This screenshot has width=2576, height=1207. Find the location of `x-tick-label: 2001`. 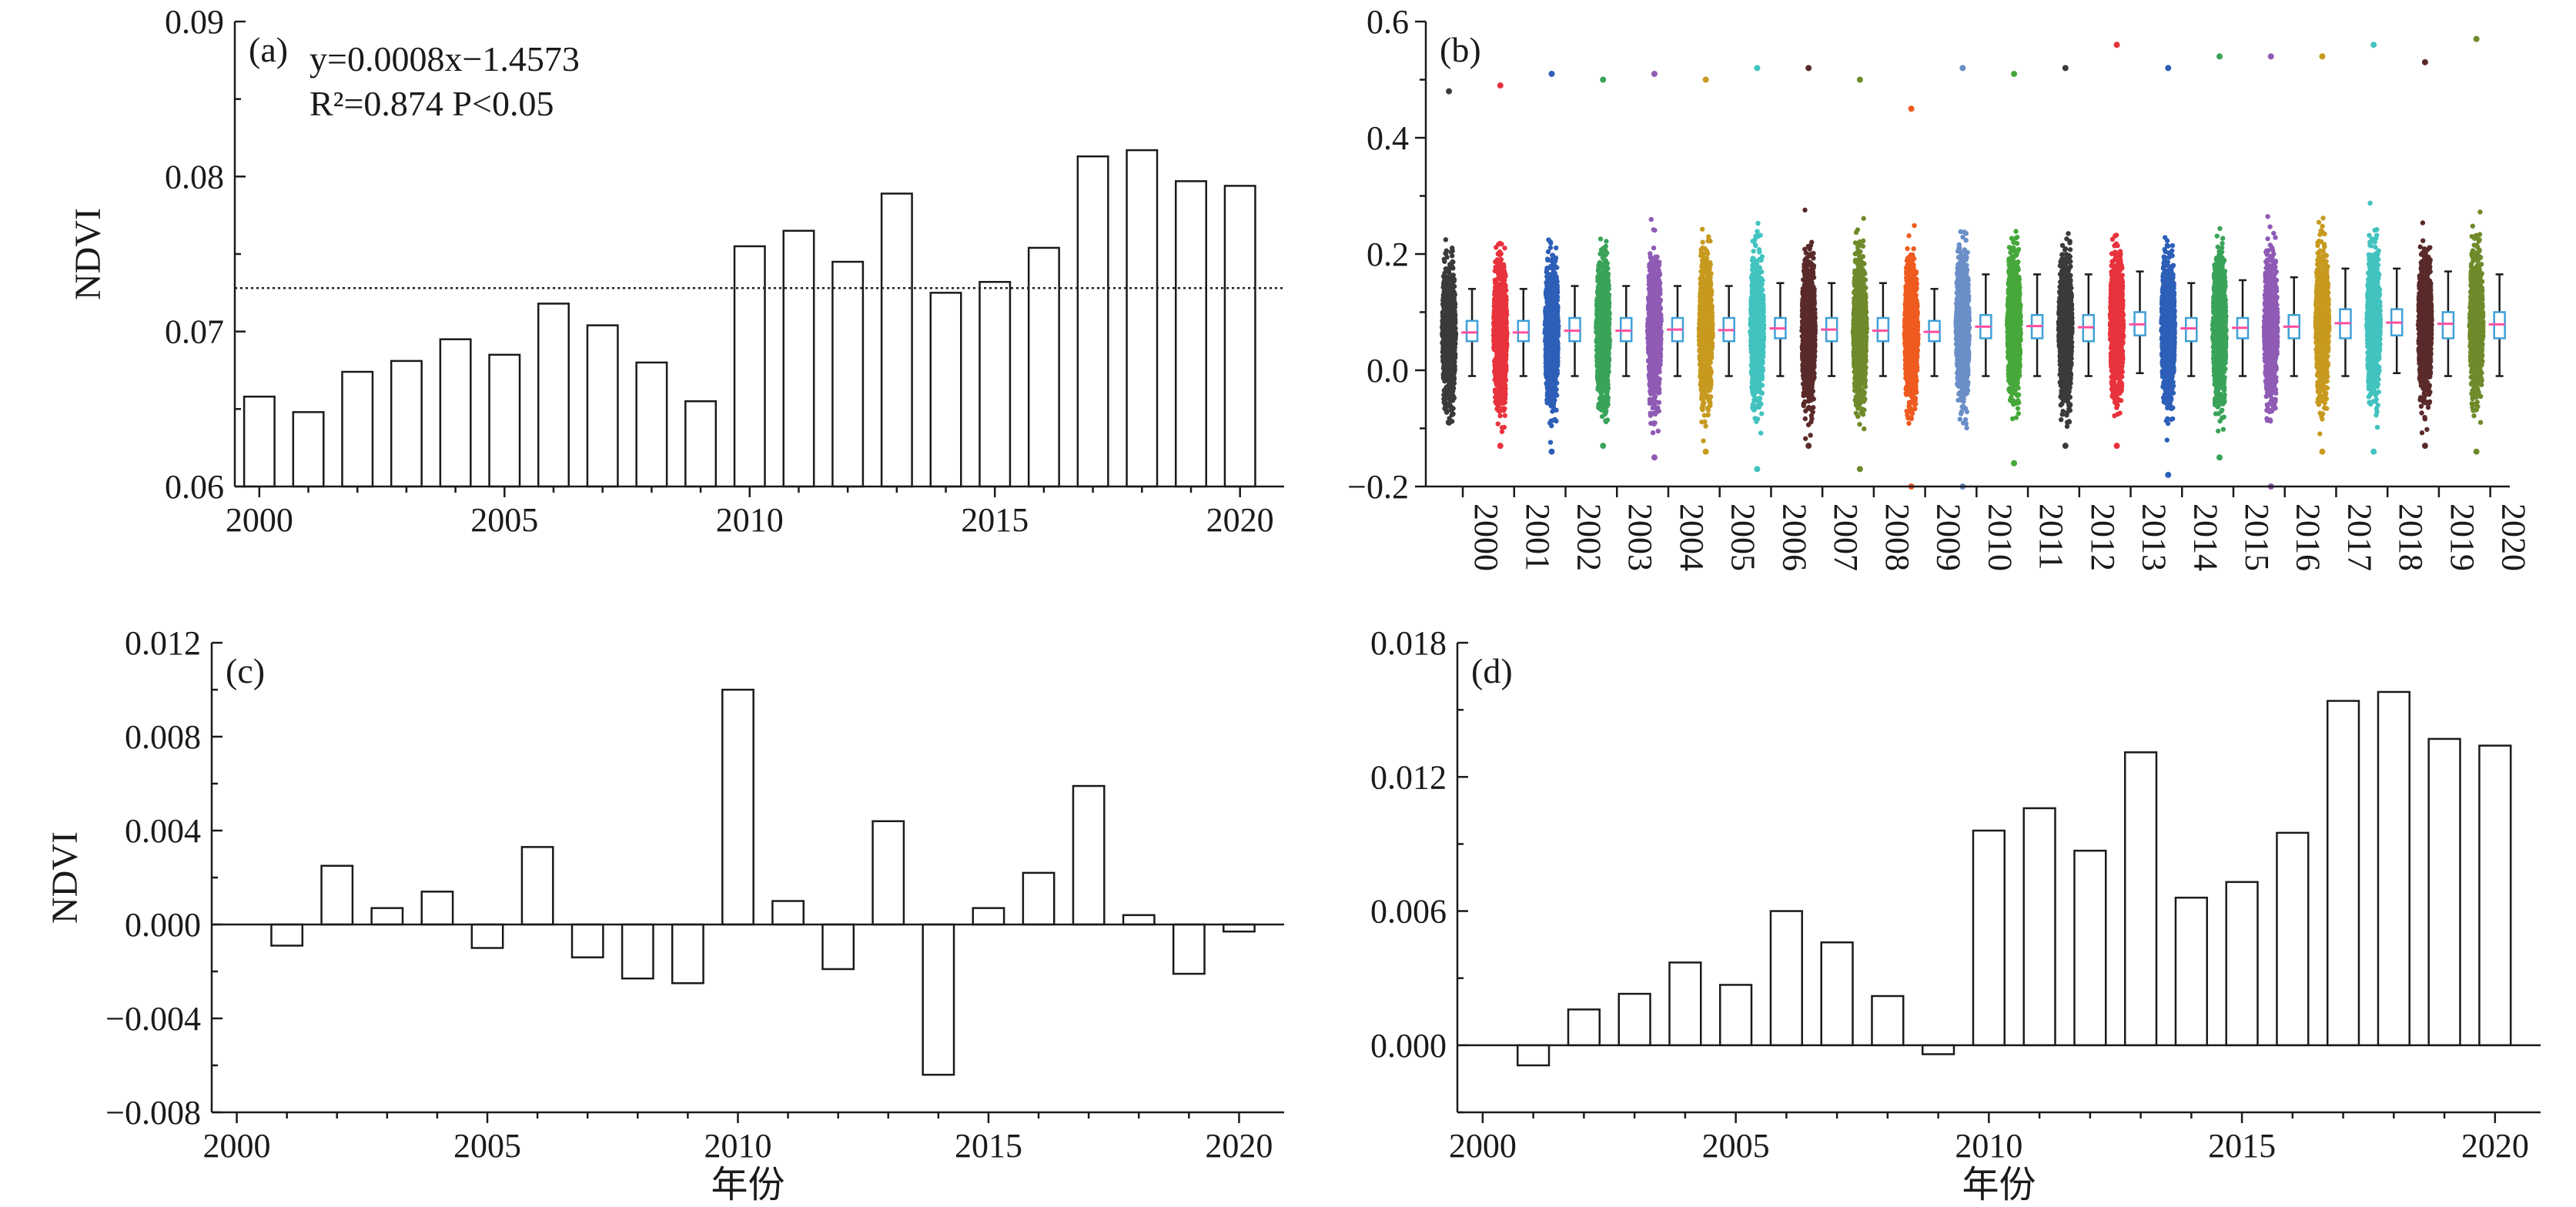

x-tick-label: 2001 is located at coordinates (1538, 537).